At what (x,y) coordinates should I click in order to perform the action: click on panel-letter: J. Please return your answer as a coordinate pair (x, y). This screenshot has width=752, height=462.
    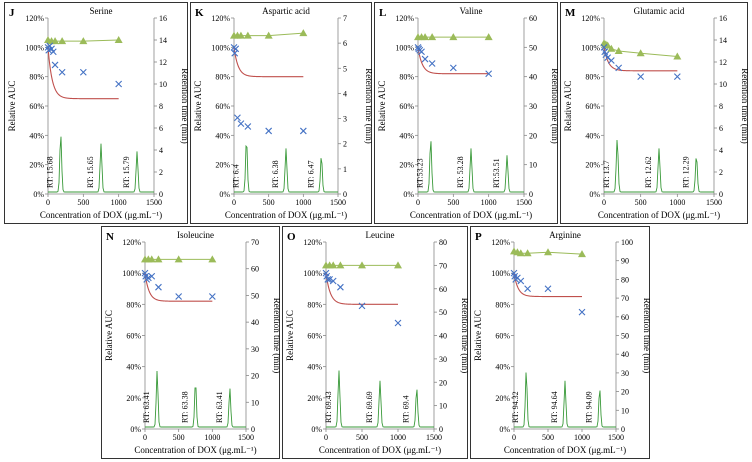
    Looking at the image, I should click on (12, 13).